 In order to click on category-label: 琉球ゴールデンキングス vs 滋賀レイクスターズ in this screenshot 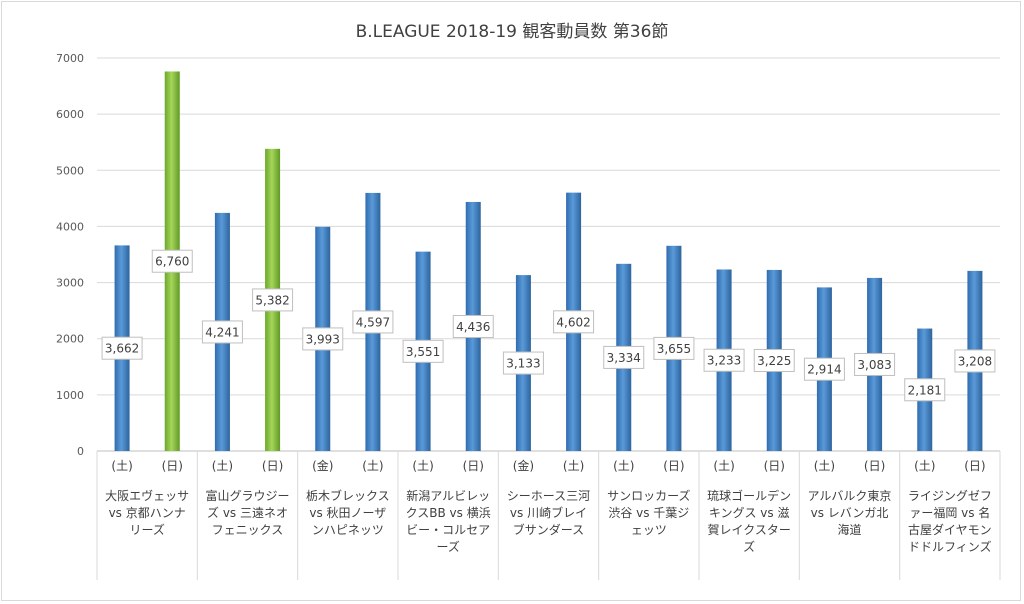, I will do `click(749, 521)`.